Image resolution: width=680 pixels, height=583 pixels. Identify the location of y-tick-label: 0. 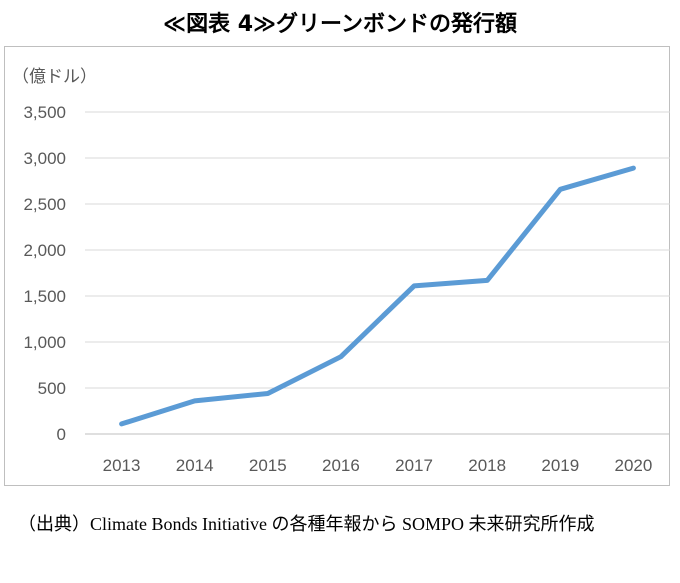
(61, 434).